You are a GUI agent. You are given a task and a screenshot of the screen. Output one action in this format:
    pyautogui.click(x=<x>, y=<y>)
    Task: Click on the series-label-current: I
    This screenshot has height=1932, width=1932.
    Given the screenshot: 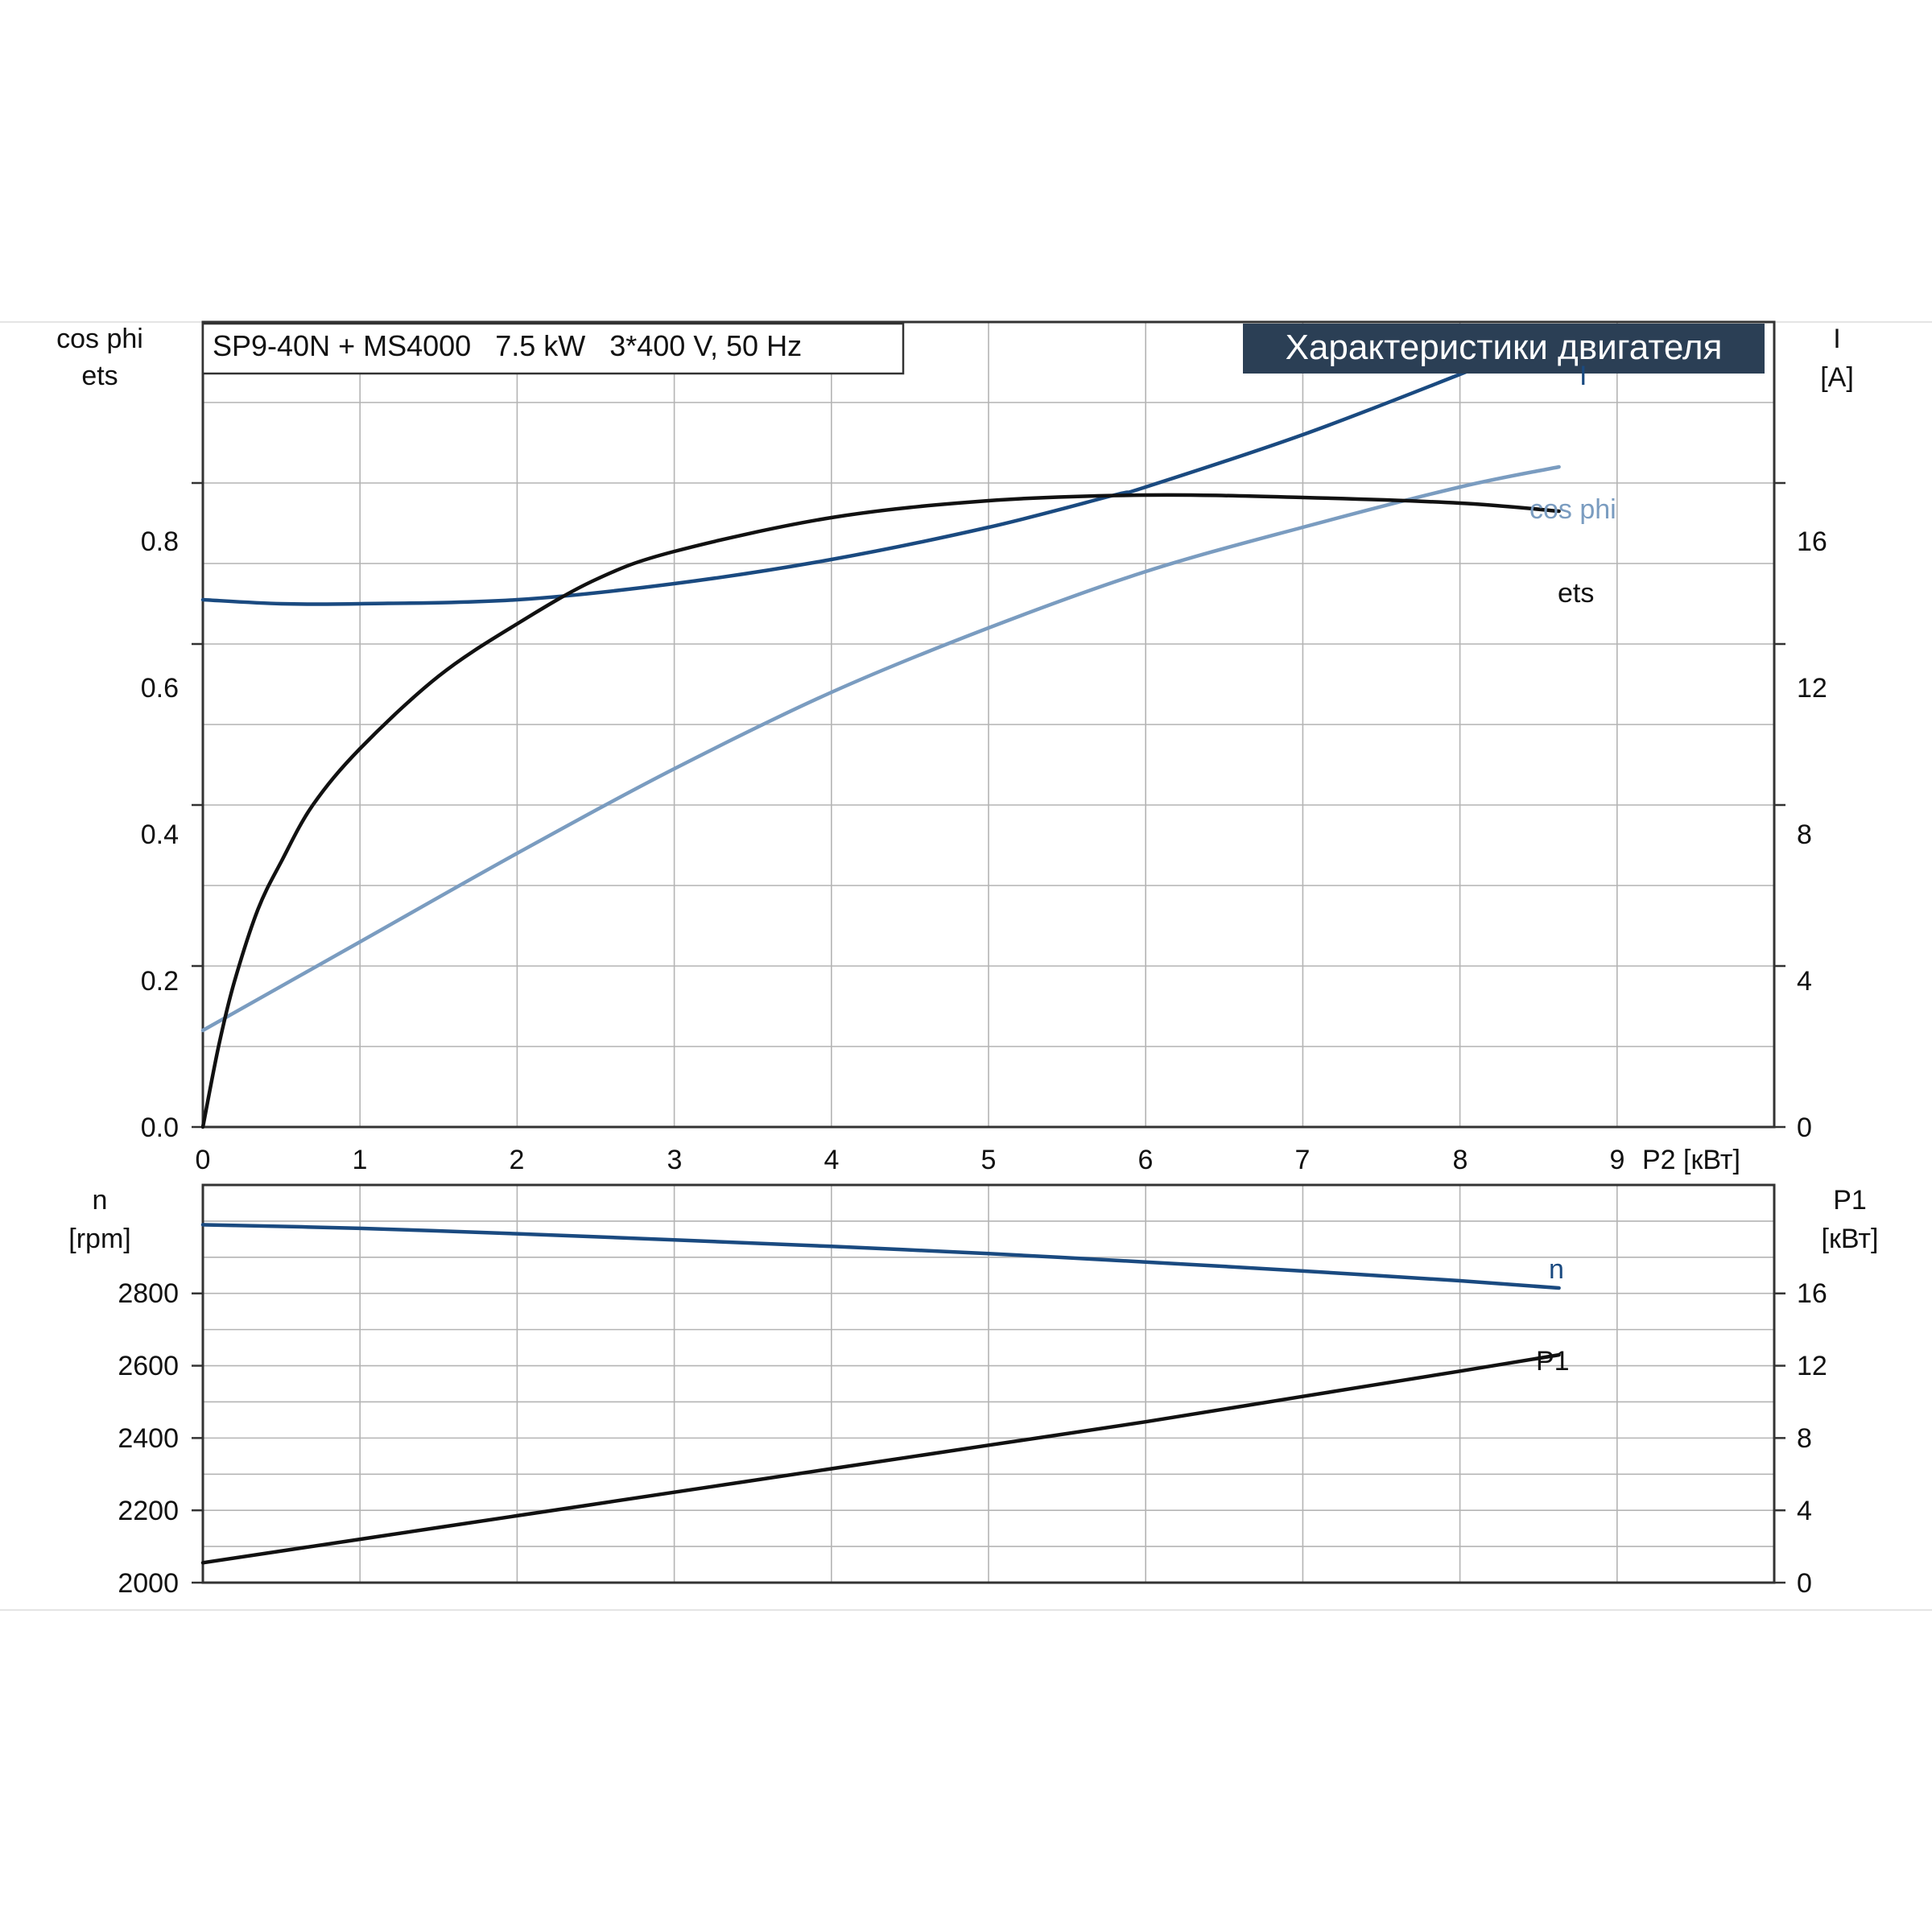 What is the action you would take?
    pyautogui.click(x=1583, y=376)
    